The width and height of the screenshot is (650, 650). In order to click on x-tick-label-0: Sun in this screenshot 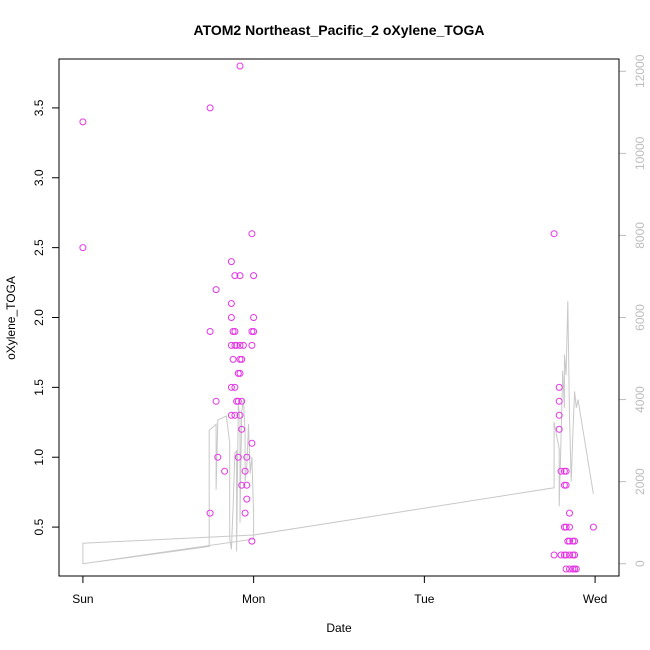, I will do `click(82, 599)`.